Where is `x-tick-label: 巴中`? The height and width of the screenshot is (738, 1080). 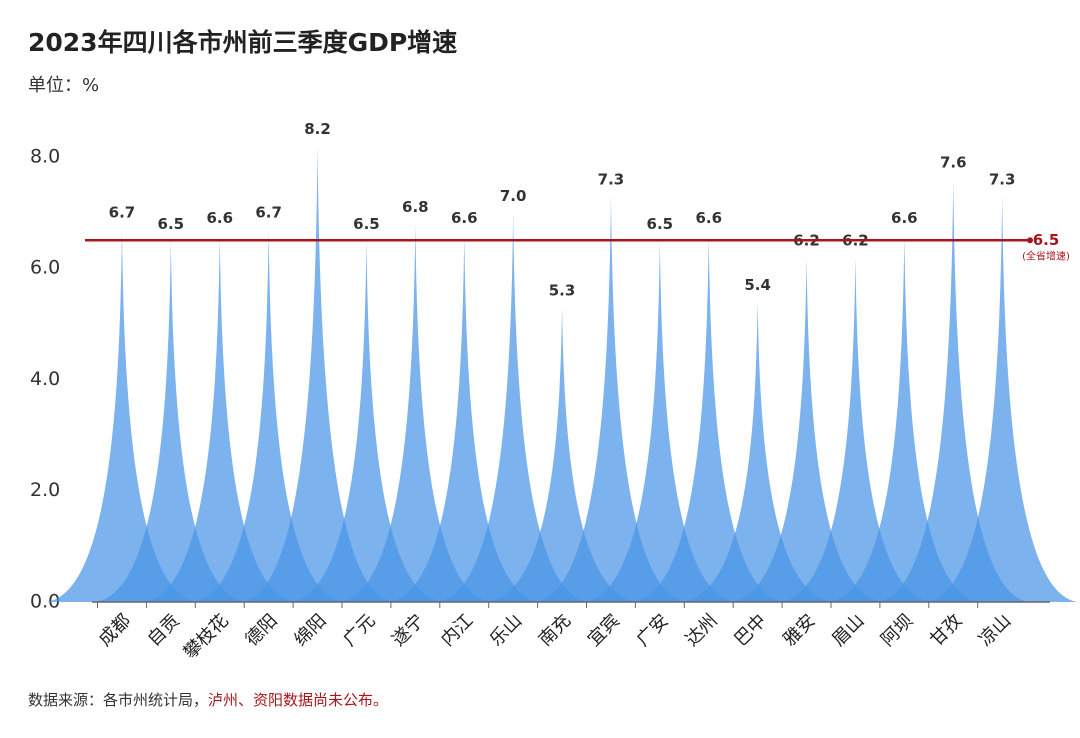 x-tick-label: 巴中 is located at coordinates (750, 630).